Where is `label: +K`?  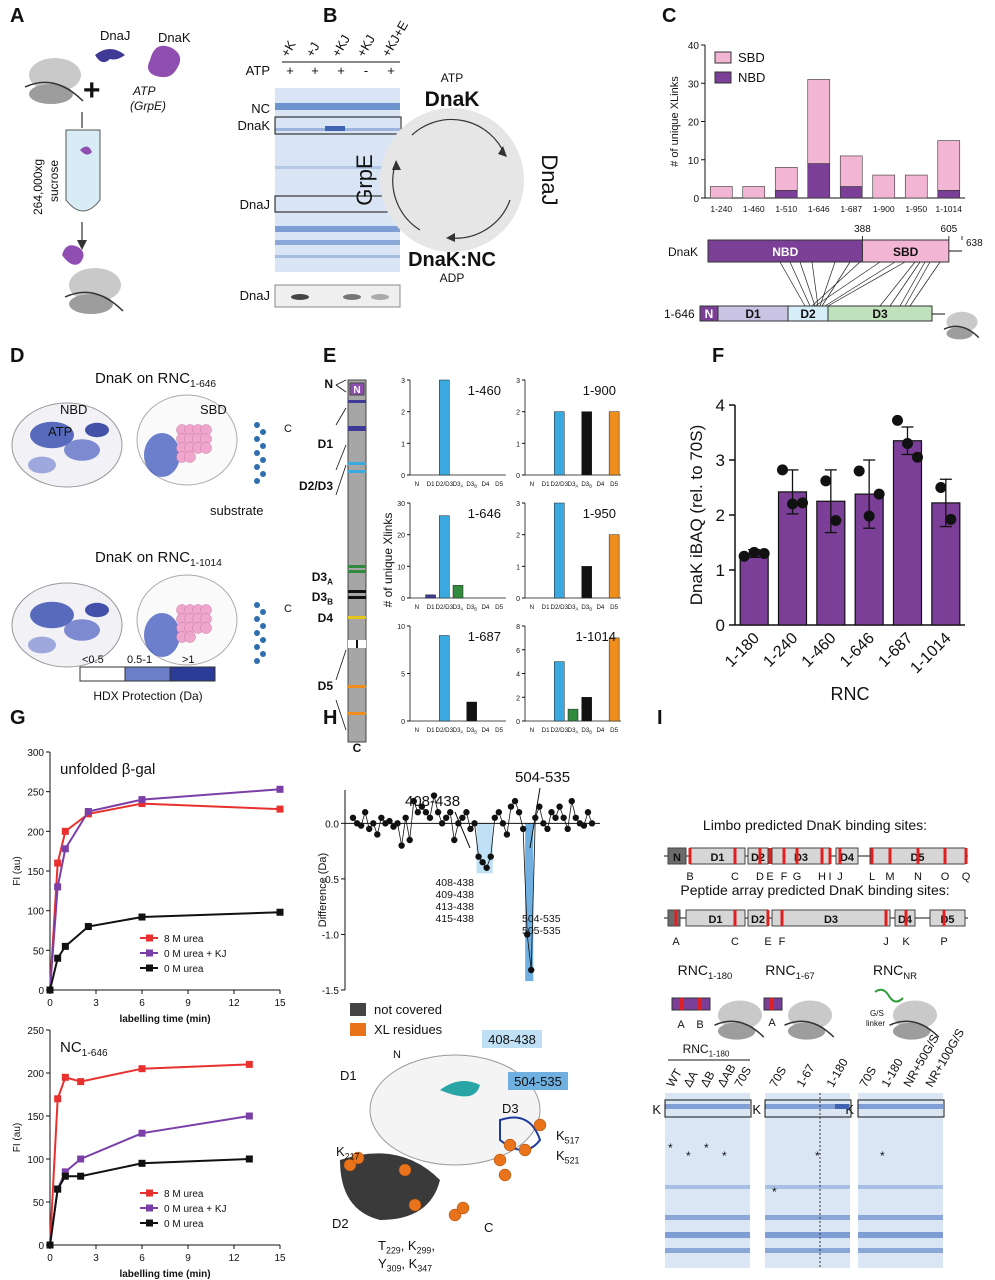
label: +K is located at coordinates (288, 49).